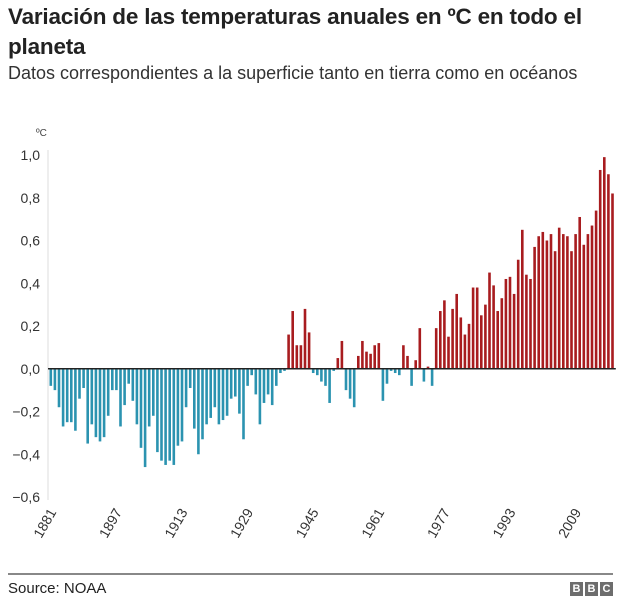 The height and width of the screenshot is (600, 623). What do you see at coordinates (563, 301) in the screenshot?
I see `bar-2006` at bounding box center [563, 301].